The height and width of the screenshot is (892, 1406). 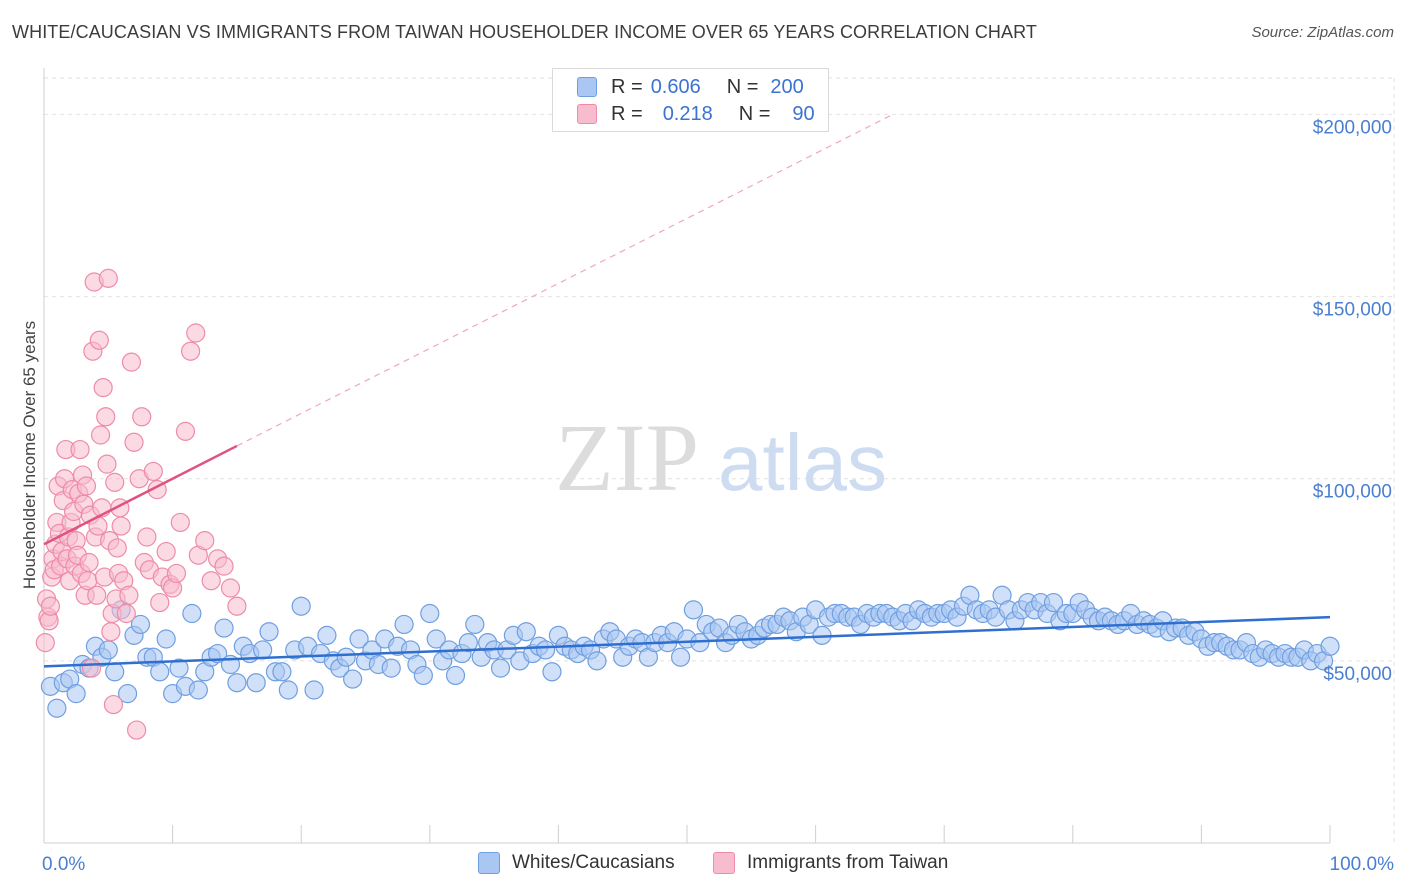 What do you see at coordinates (1352, 310) in the screenshot?
I see `y-tick-label-2: $150,000` at bounding box center [1352, 310].